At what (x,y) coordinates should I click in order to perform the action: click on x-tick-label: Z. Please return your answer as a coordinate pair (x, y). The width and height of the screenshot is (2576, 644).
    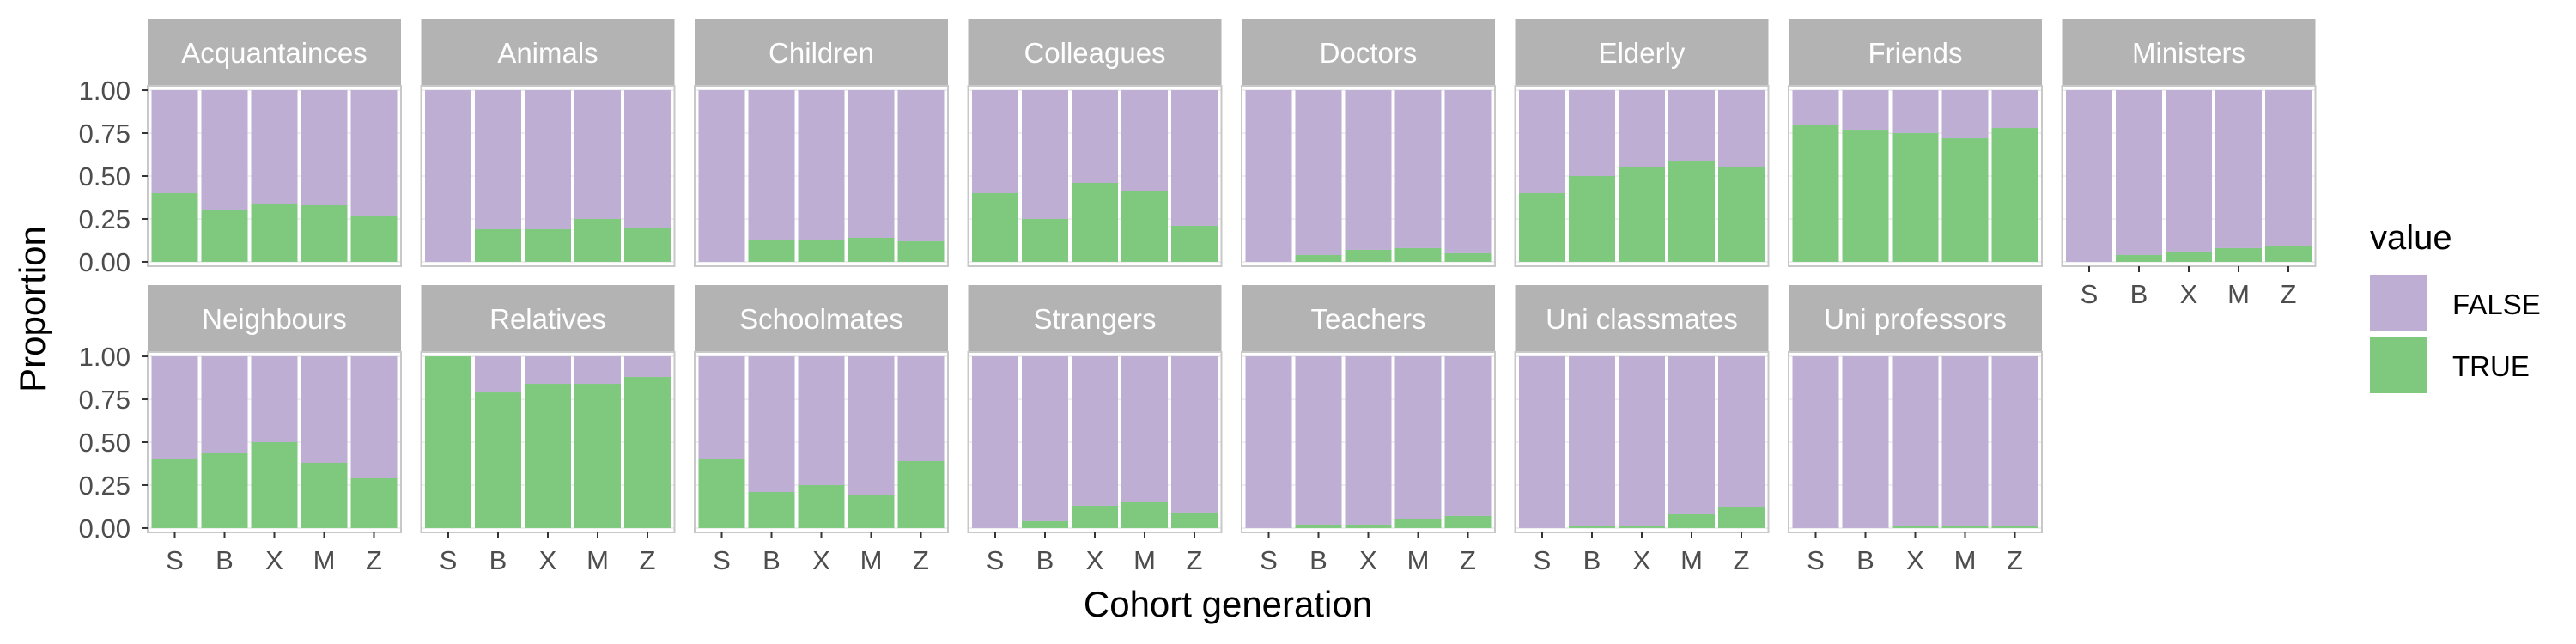
    Looking at the image, I should click on (1195, 560).